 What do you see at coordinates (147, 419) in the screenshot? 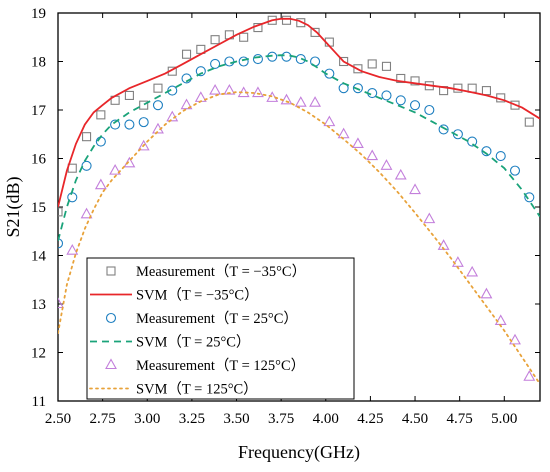
I see `x-tick-label: 3.00` at bounding box center [147, 419].